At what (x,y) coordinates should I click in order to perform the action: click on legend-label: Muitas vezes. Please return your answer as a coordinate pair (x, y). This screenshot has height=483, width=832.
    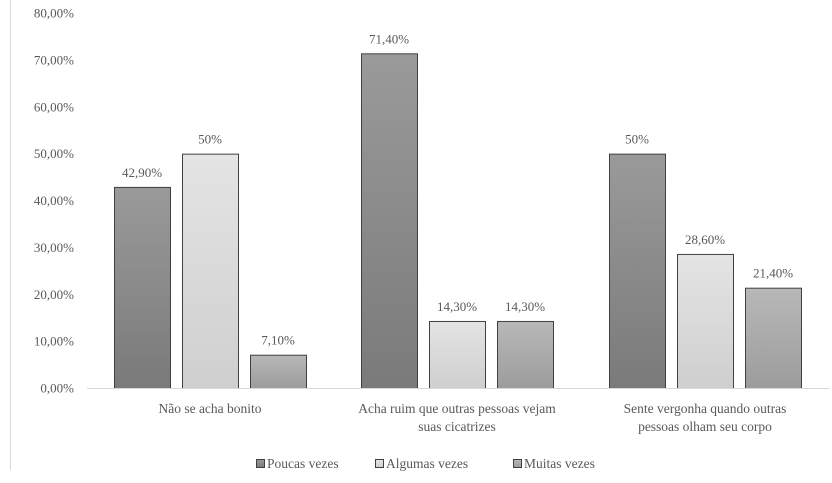
    Looking at the image, I should click on (559, 463).